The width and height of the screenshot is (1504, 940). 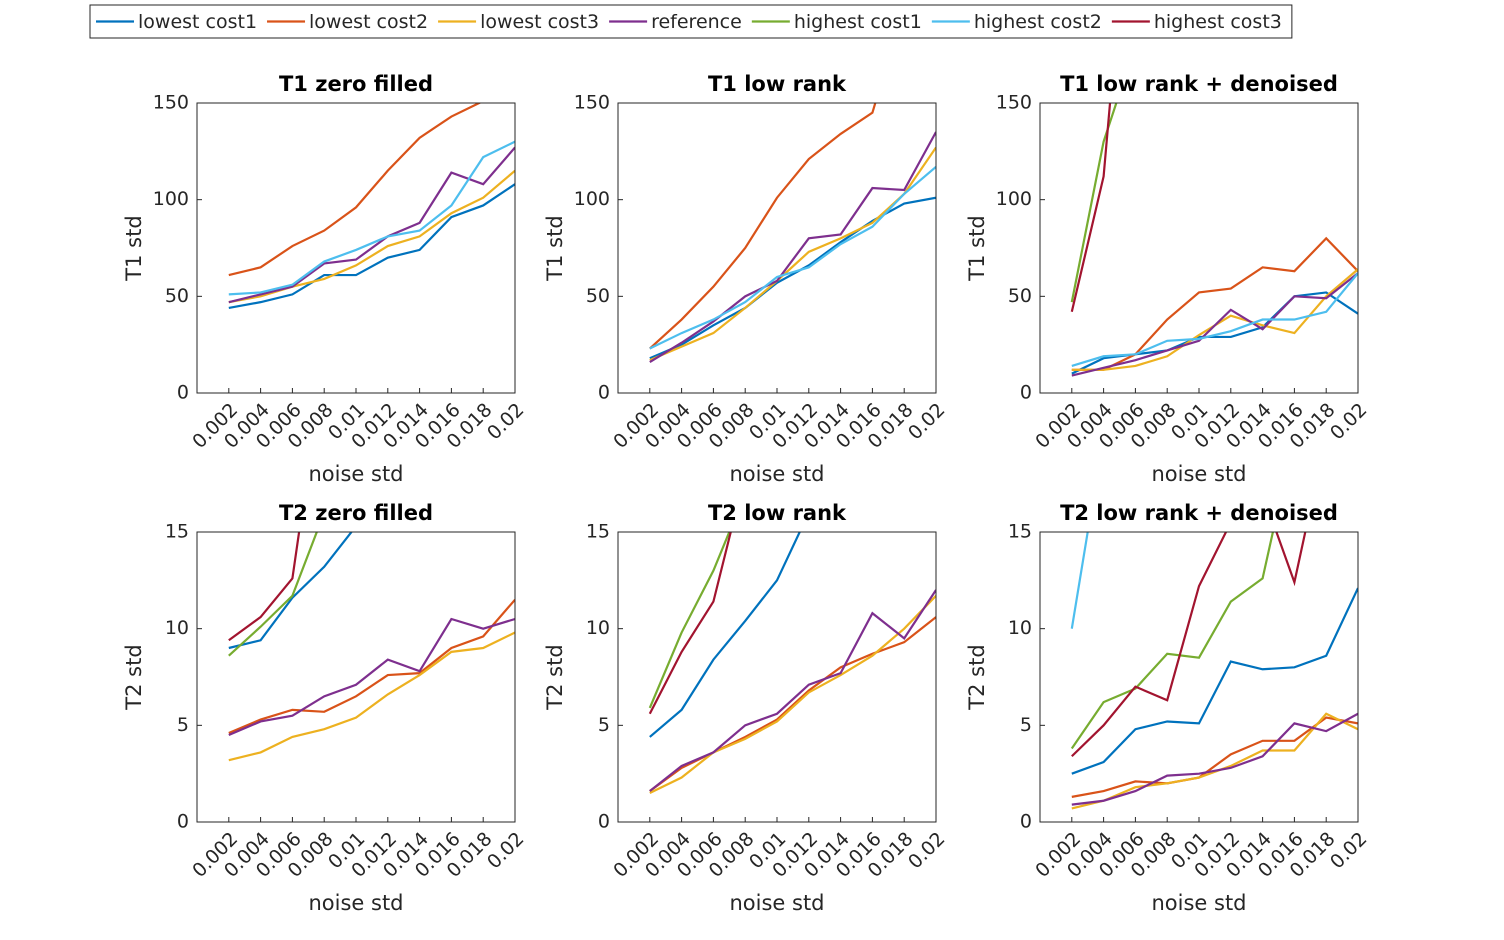 I want to click on legend-label: highest cost3, so click(x=1218, y=22).